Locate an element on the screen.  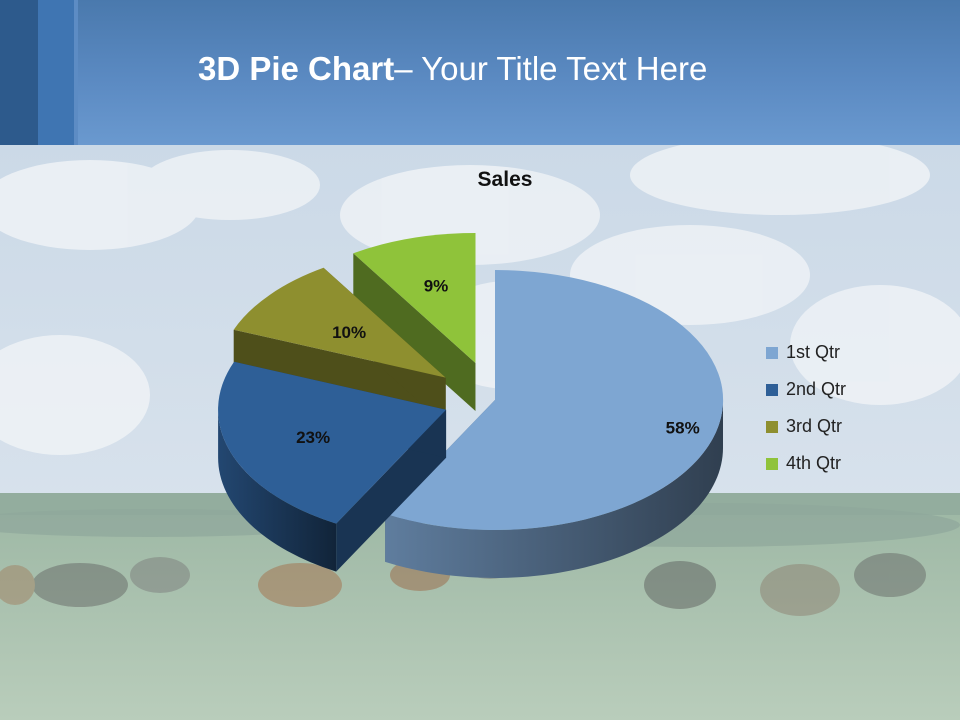
slide-title-bold: 3D Pie Chart is located at coordinates (296, 68).